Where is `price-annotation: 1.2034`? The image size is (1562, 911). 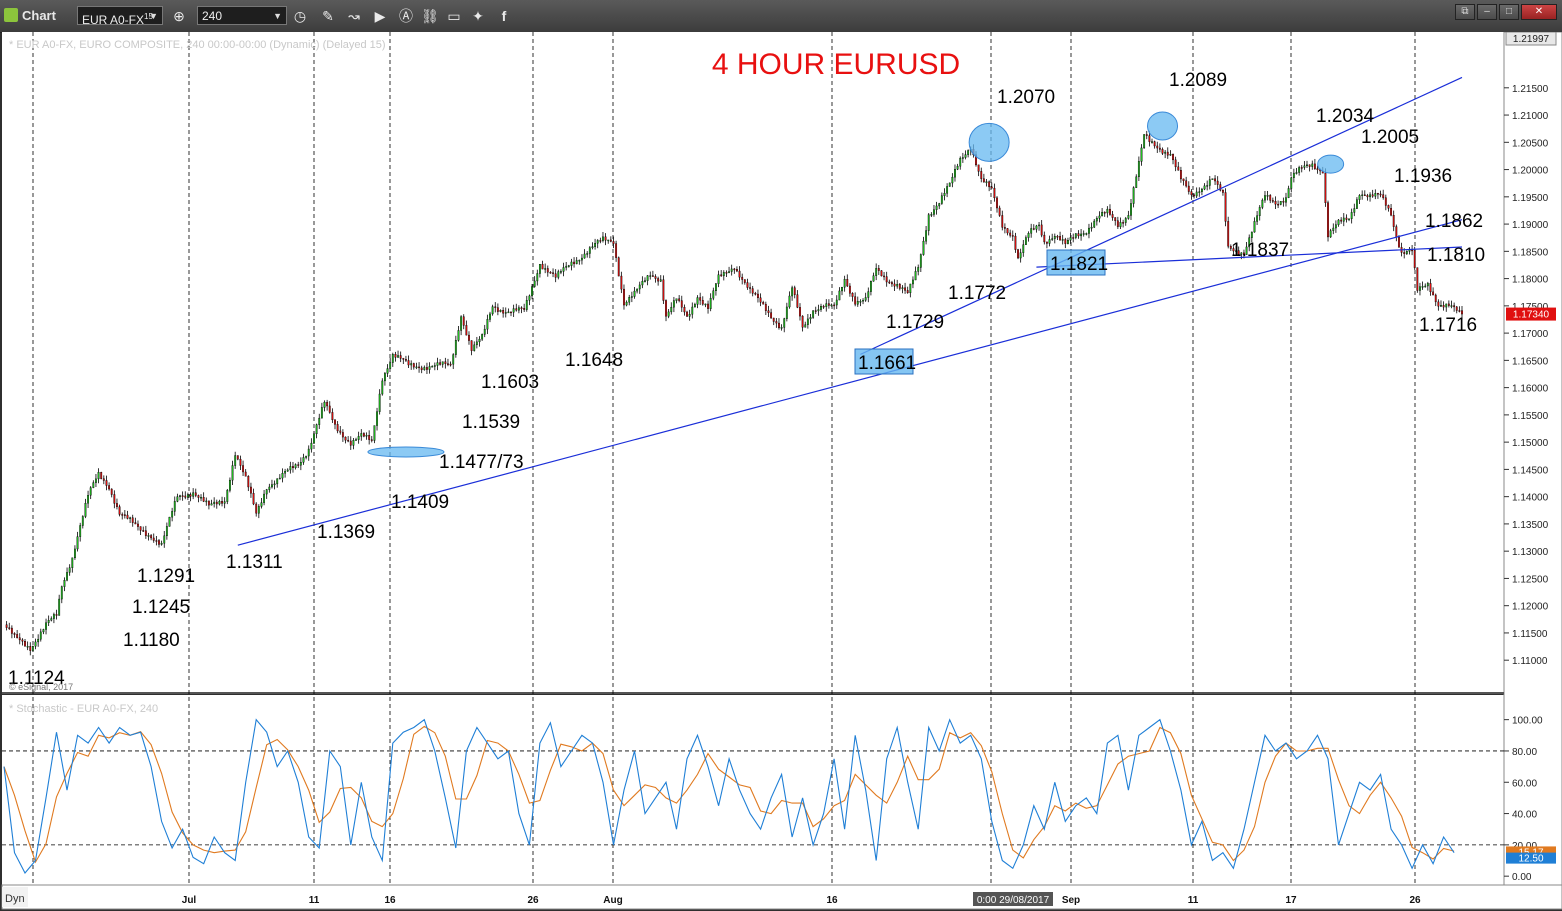 price-annotation: 1.2034 is located at coordinates (1345, 116).